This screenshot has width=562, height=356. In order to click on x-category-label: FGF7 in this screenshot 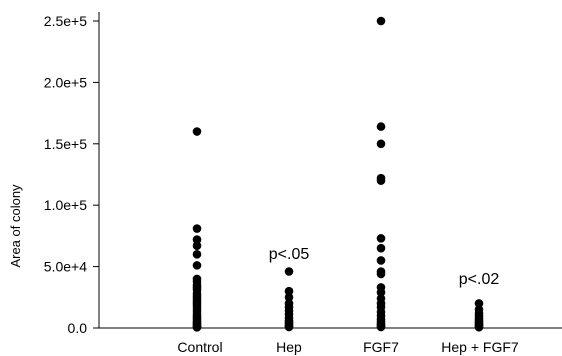, I will do `click(381, 347)`.